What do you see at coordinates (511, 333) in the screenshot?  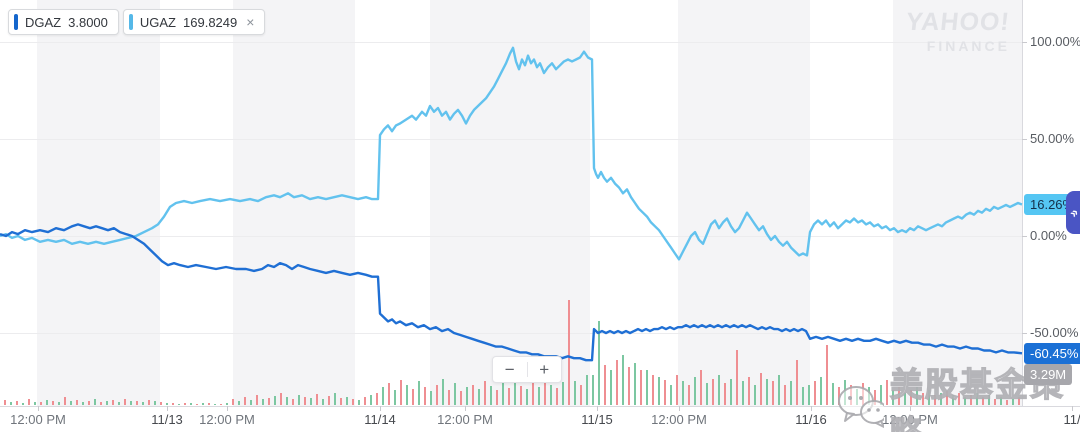 I see `gridline` at bounding box center [511, 333].